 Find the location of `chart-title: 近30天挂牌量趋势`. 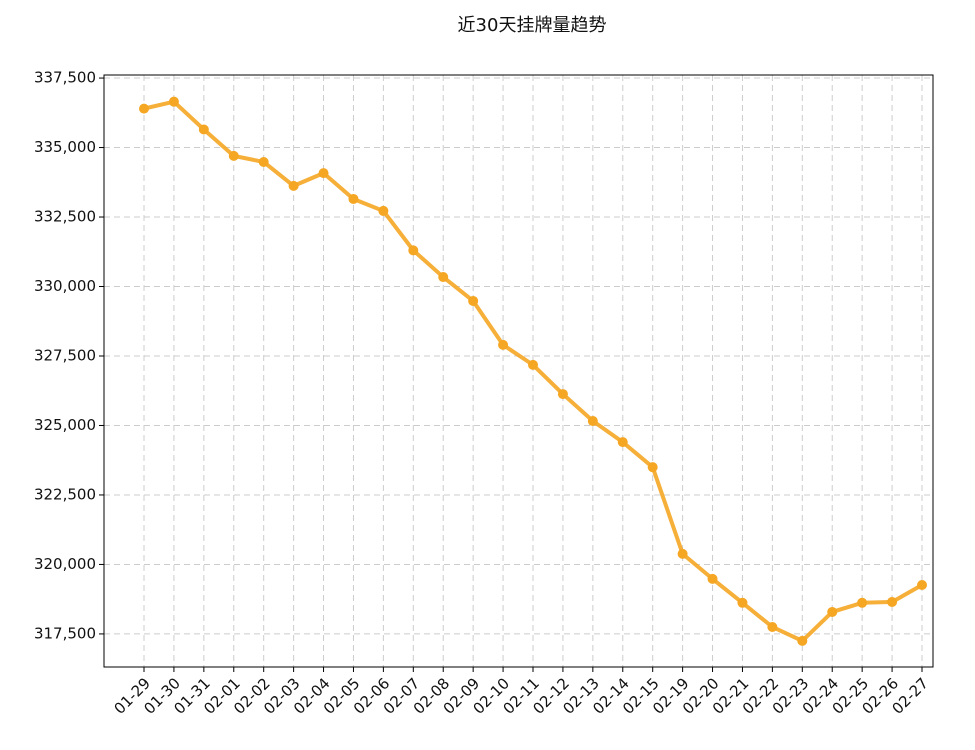

chart-title: 近30天挂牌量趋势 is located at coordinates (532, 25).